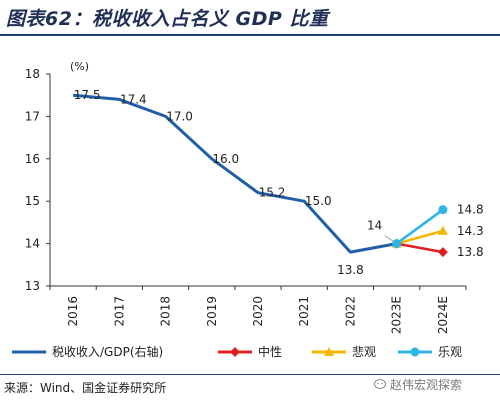 The height and width of the screenshot is (401, 500). I want to click on data-label: 17.4, so click(133, 99).